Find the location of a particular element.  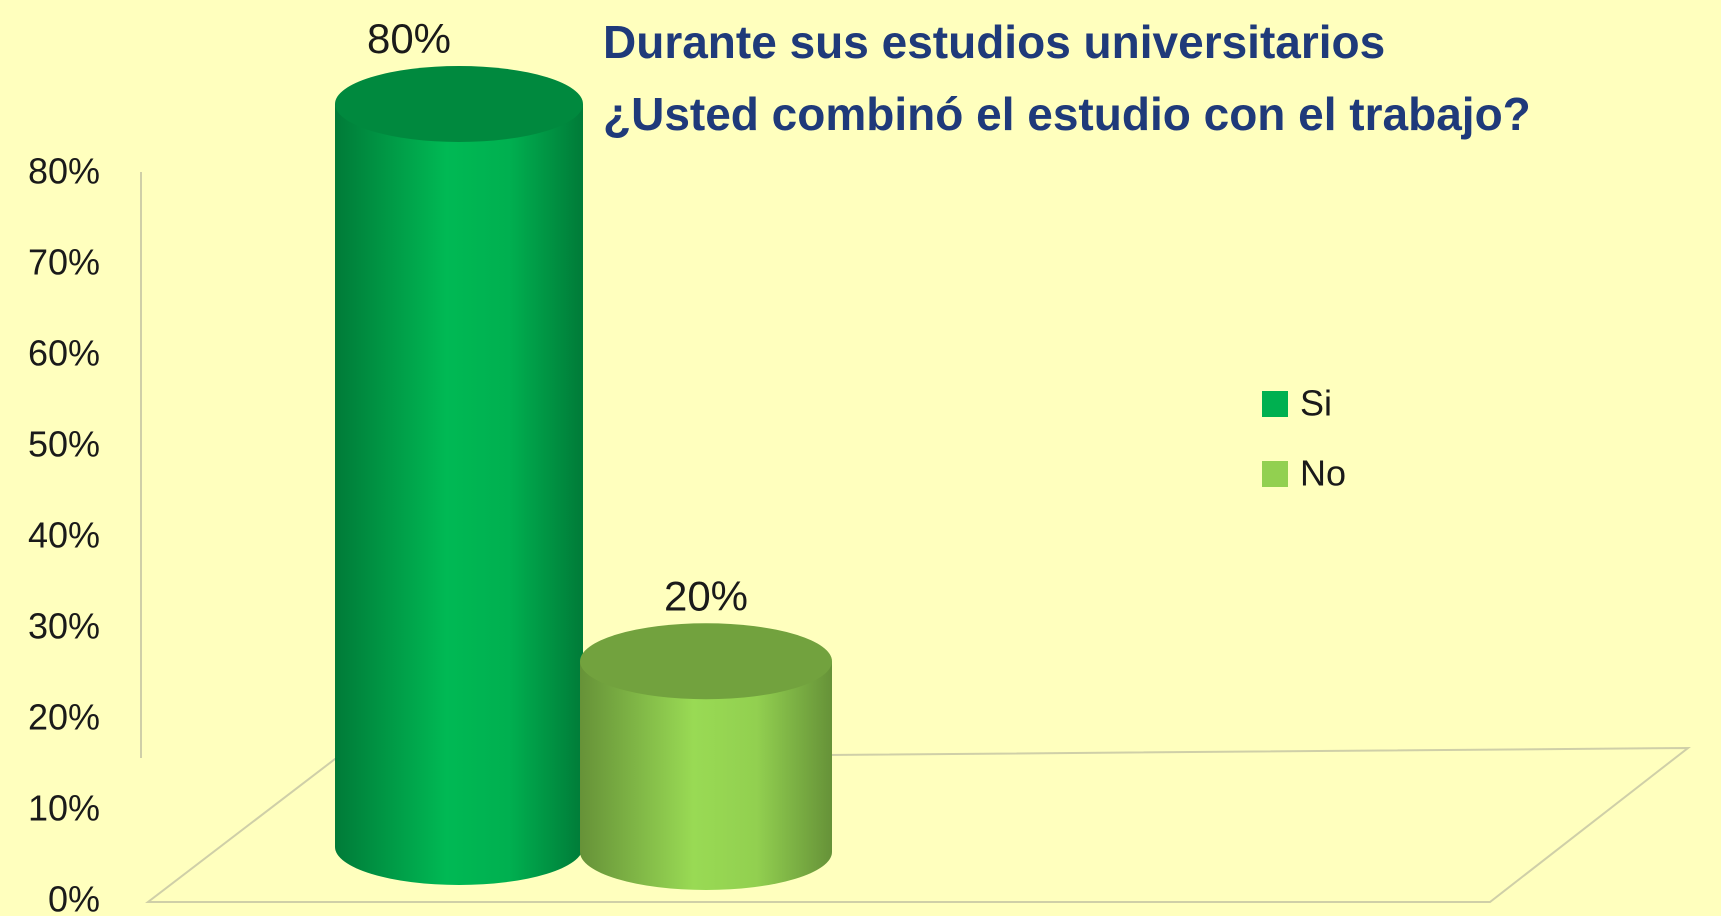

value-label: 20% is located at coordinates (706, 595).